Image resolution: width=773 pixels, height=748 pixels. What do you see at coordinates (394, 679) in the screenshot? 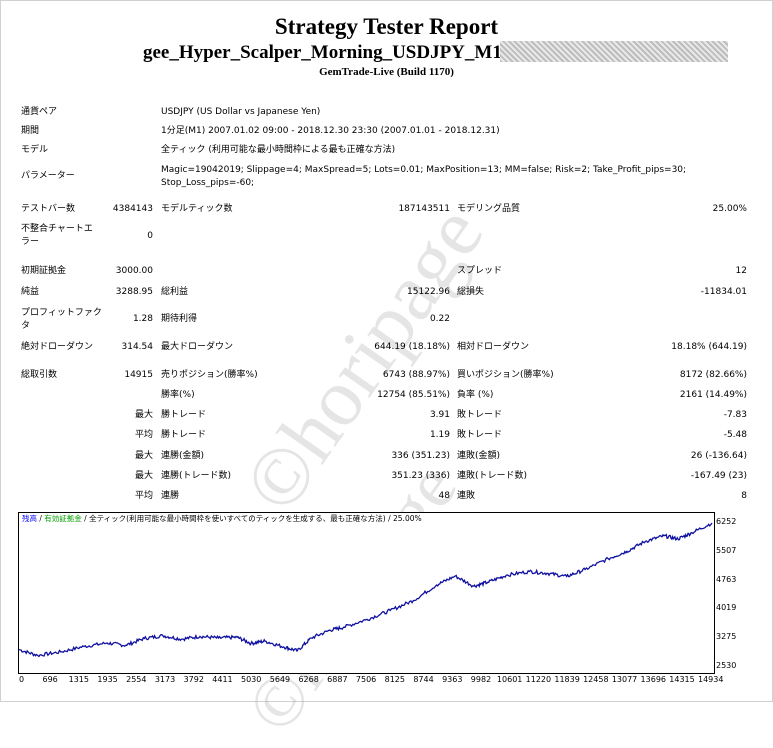
I see `x-tick-label: 8125` at bounding box center [394, 679].